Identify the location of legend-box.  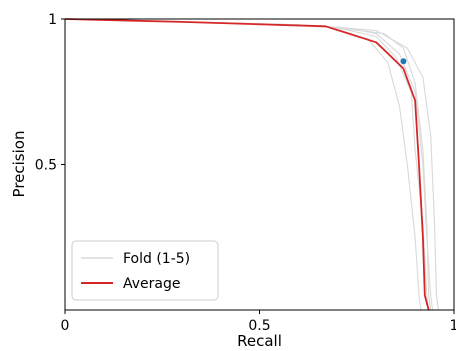
(145, 270).